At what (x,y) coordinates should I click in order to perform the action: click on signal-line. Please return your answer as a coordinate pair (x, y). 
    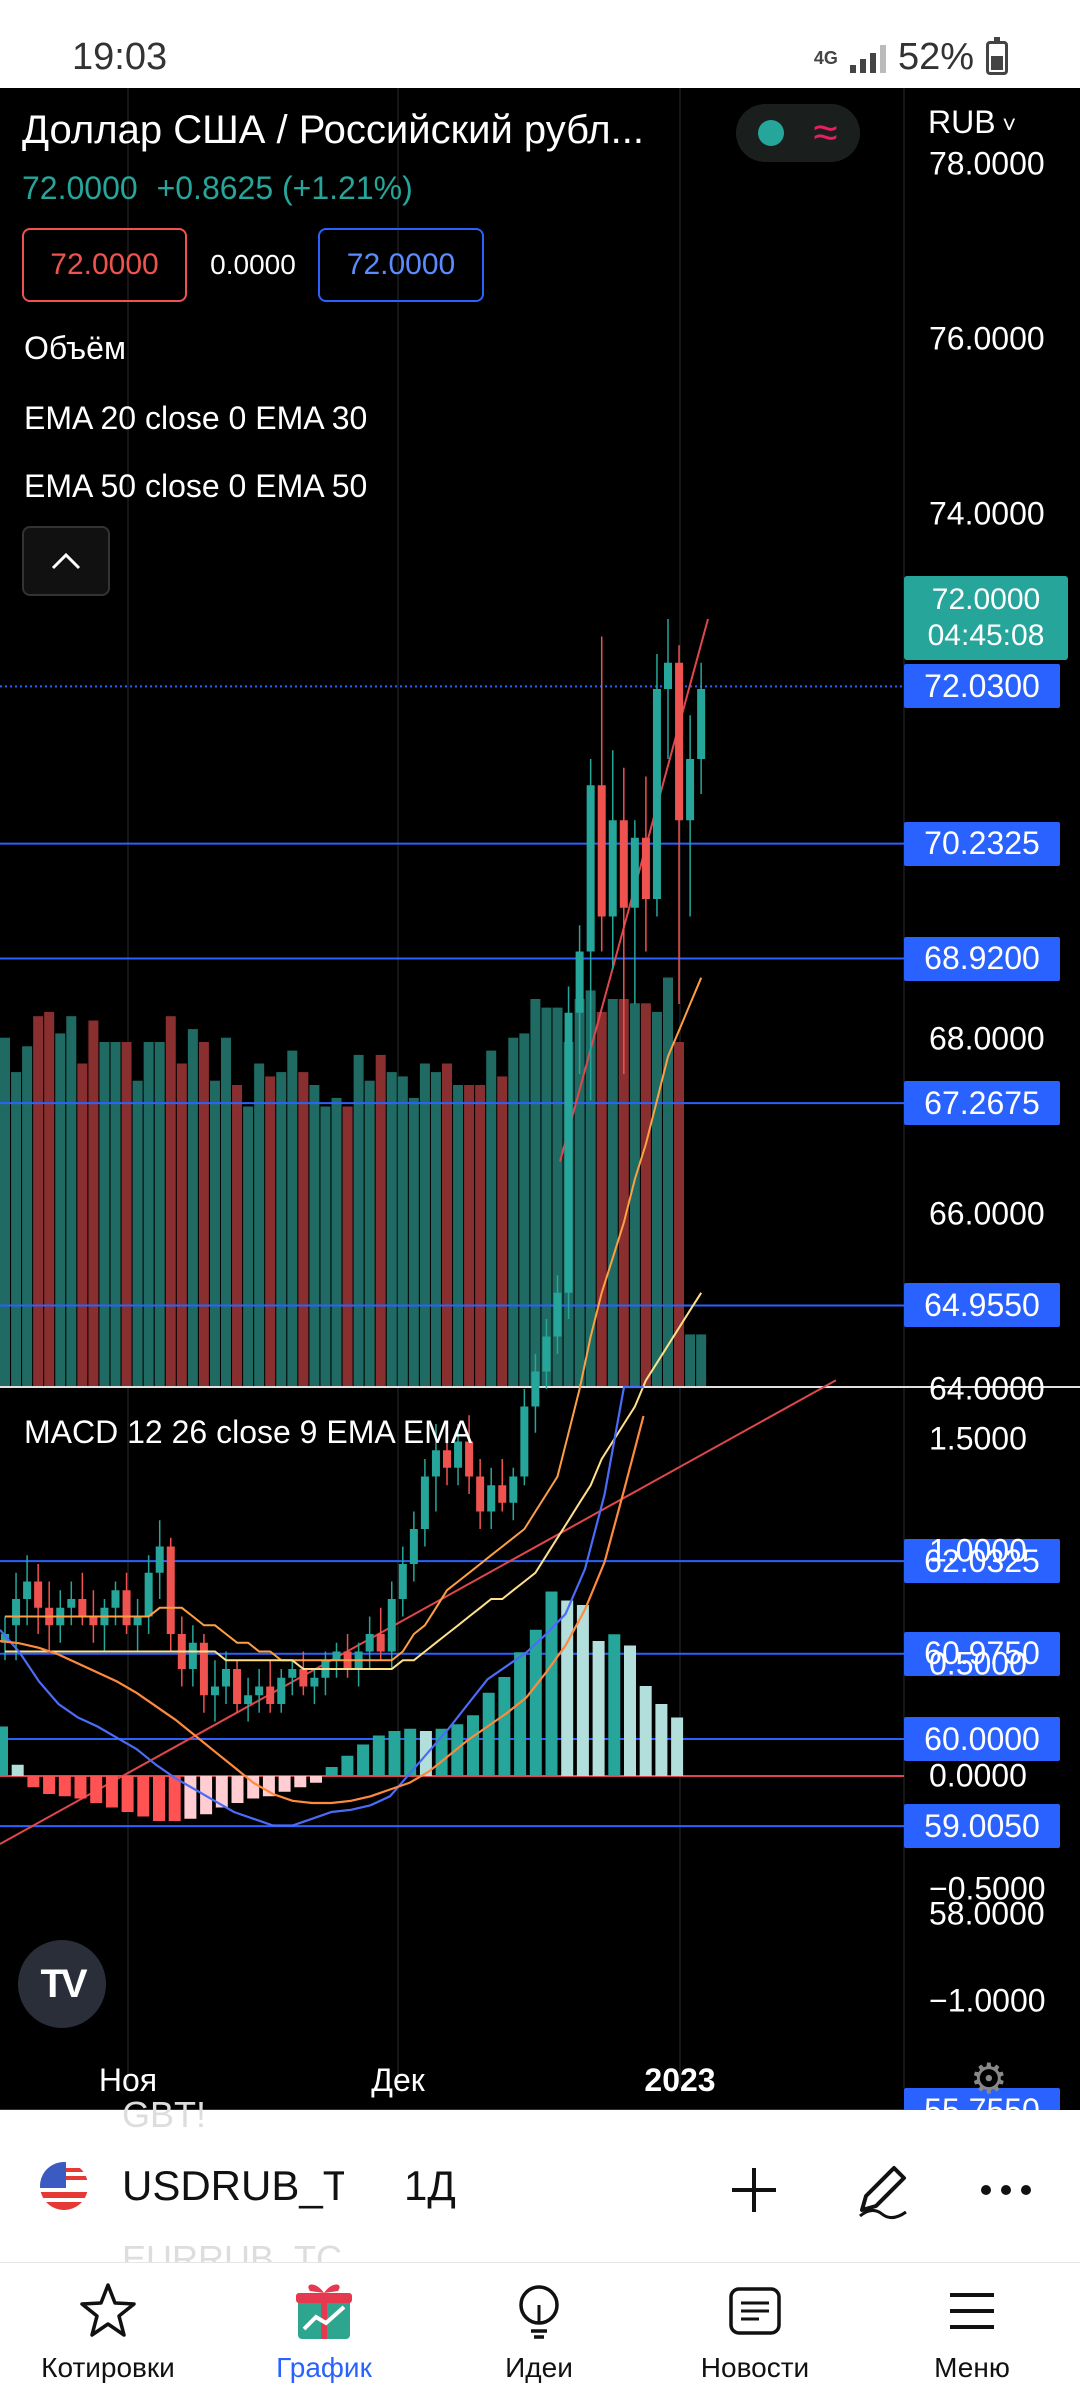
    Looking at the image, I should click on (322, 1610).